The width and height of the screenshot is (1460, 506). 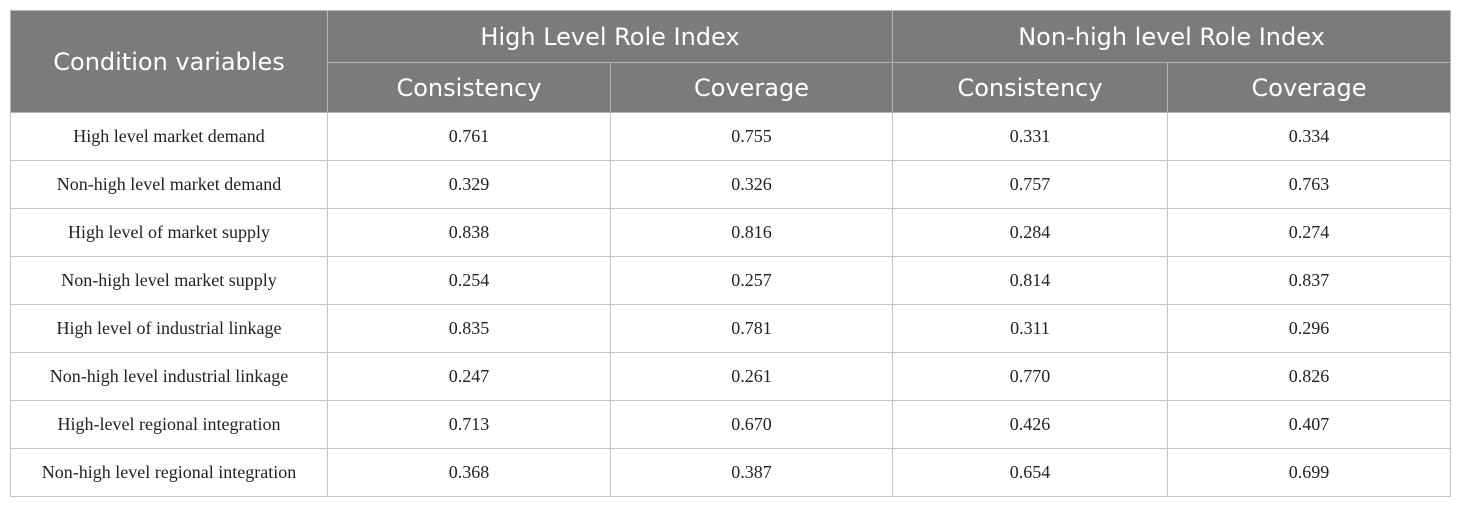 I want to click on row-label: Non-high level market supply, so click(x=169, y=280).